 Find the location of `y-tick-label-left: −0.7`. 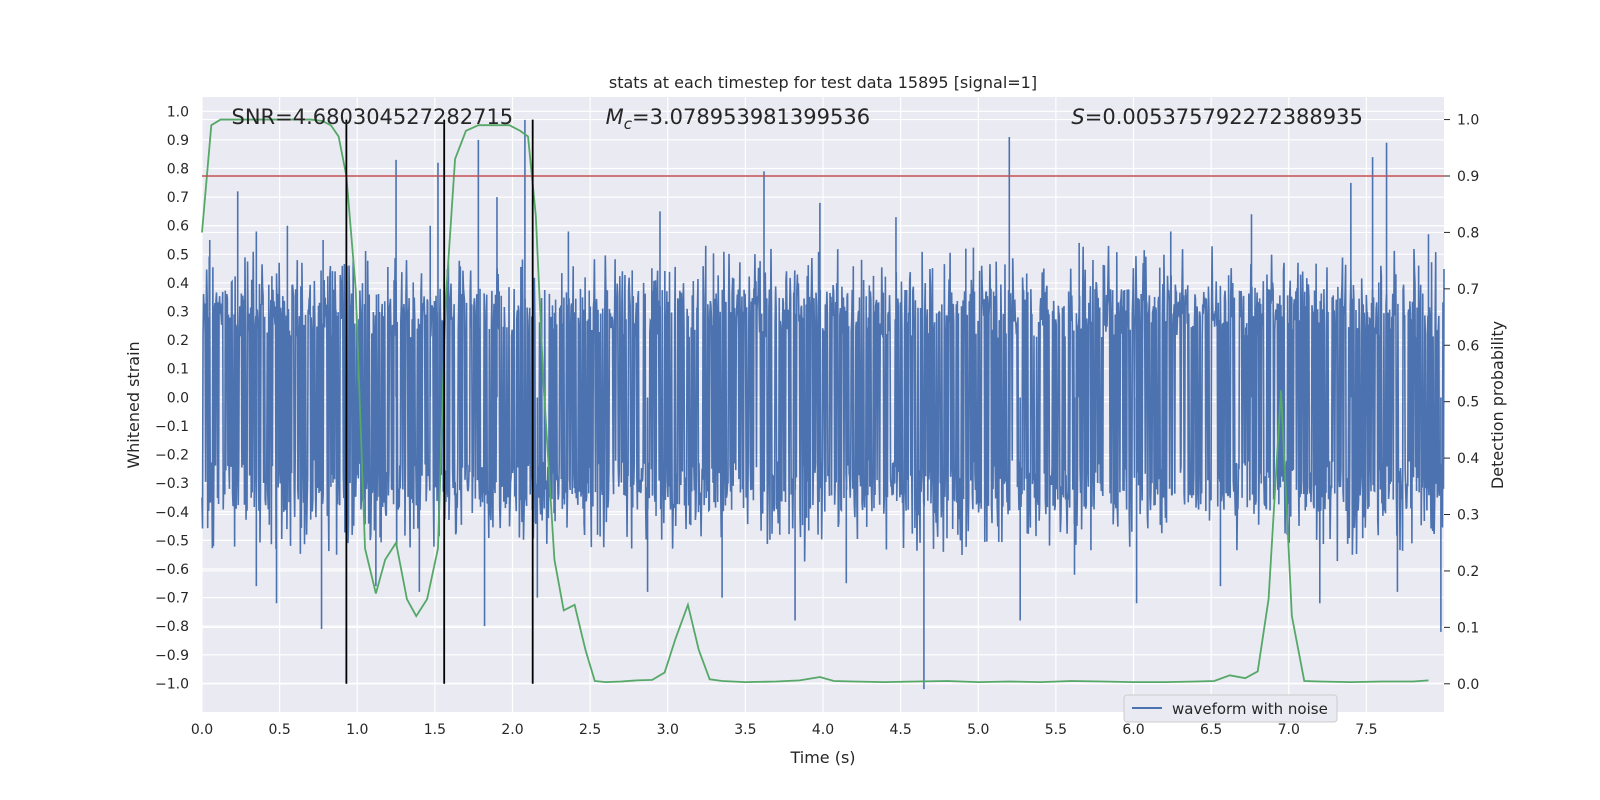

y-tick-label-left: −0.7 is located at coordinates (172, 599).